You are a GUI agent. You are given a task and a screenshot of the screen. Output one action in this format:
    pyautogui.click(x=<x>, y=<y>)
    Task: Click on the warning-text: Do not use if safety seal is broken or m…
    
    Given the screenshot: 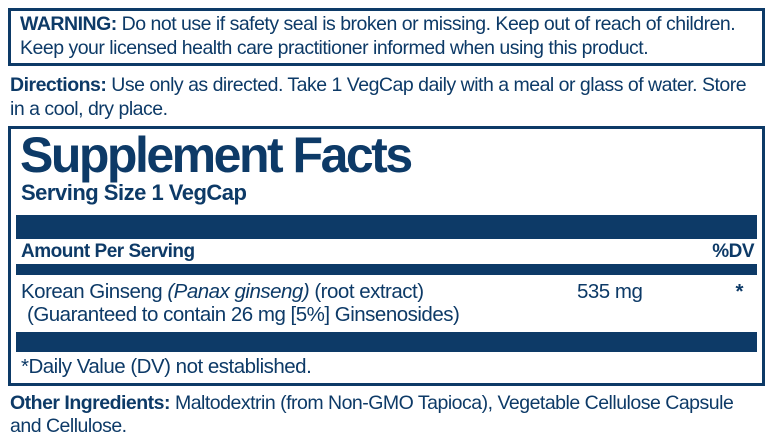 What is the action you would take?
    pyautogui.click(x=378, y=36)
    